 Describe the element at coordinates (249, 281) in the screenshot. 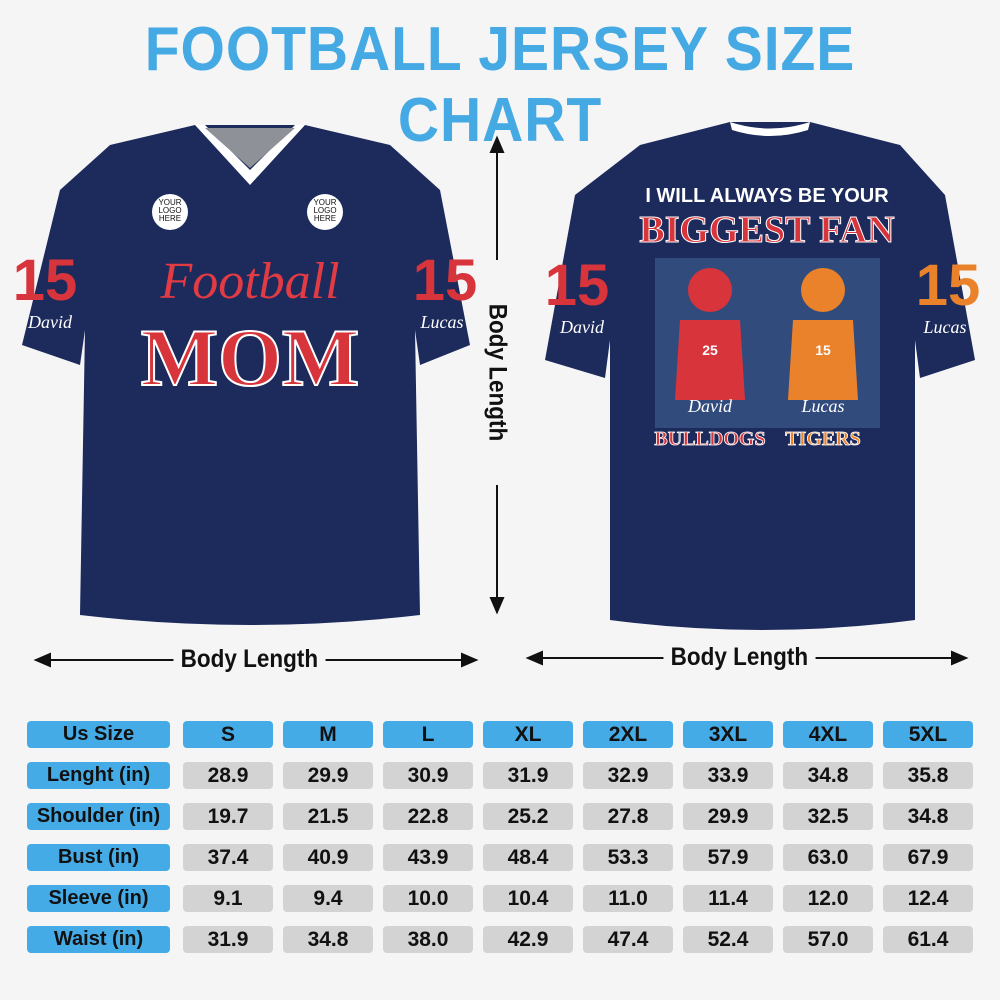

I see `football-script-text: Football` at that location.